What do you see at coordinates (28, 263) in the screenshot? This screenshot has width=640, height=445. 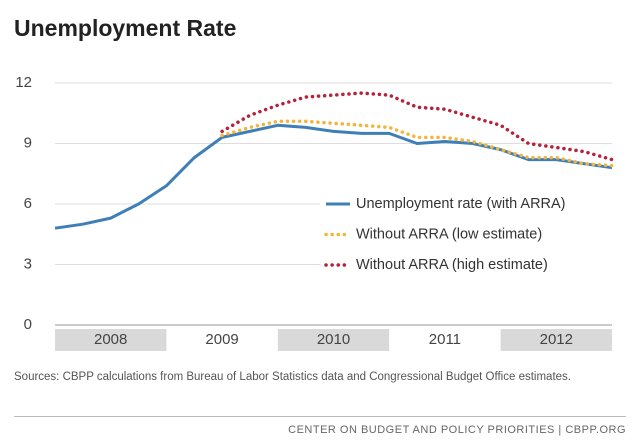 I see `y-tick-label: 3` at bounding box center [28, 263].